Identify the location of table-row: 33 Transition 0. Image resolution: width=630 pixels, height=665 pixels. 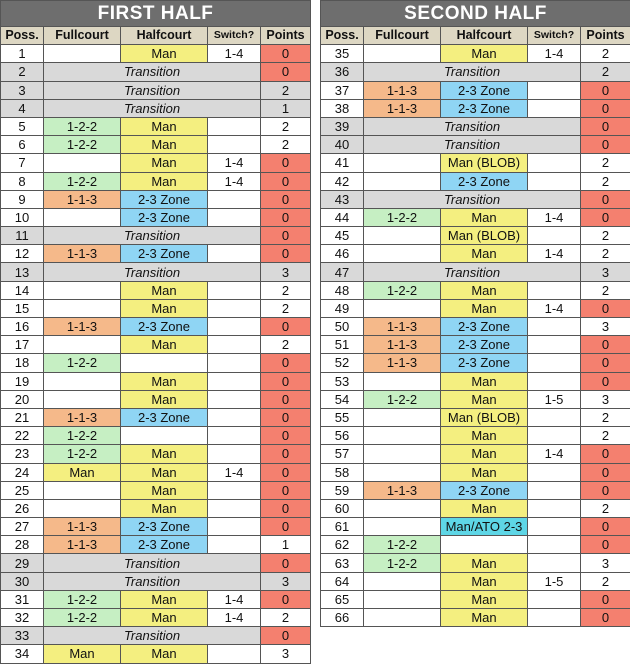
(156, 636).